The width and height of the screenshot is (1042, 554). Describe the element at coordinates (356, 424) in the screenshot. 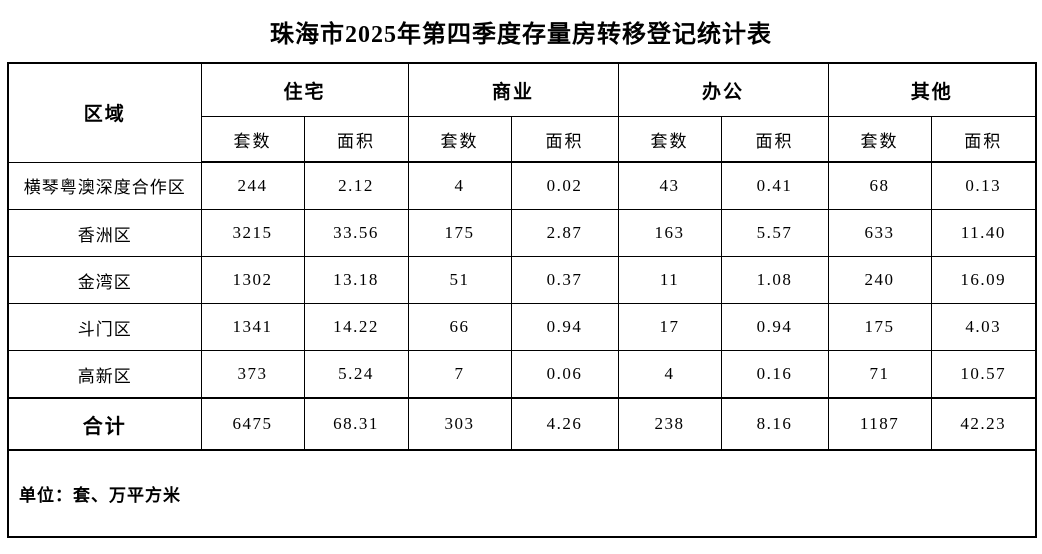

I see `total-value: 68.31` at that location.